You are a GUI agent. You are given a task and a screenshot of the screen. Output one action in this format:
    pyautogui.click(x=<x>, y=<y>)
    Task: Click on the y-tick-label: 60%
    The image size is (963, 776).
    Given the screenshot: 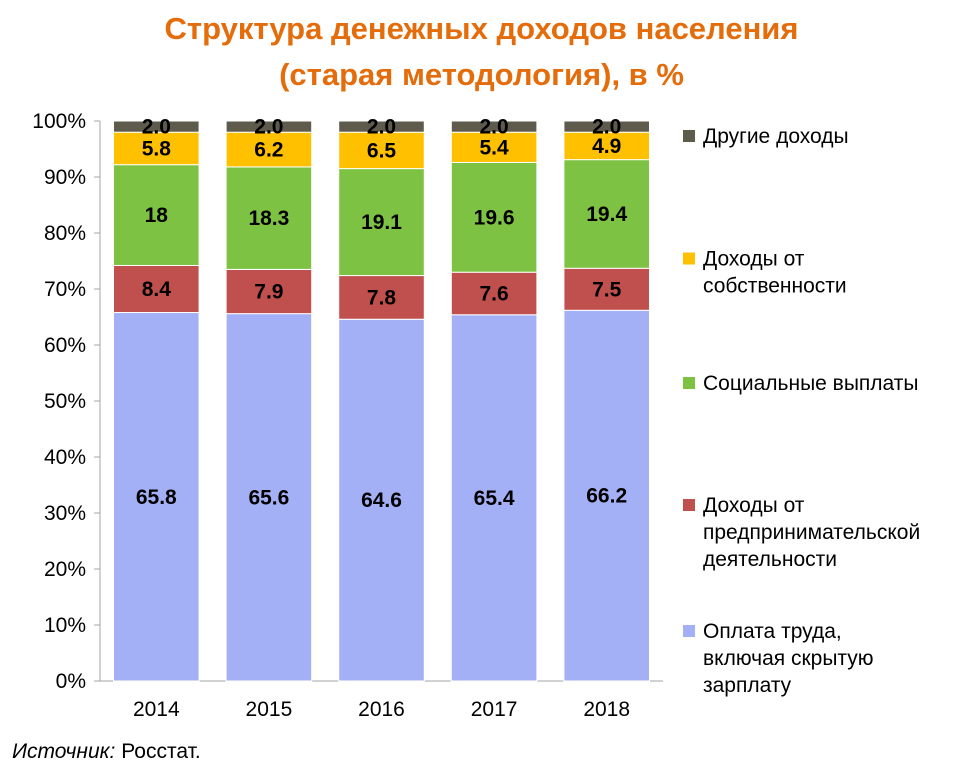 What is the action you would take?
    pyautogui.click(x=65, y=345)
    